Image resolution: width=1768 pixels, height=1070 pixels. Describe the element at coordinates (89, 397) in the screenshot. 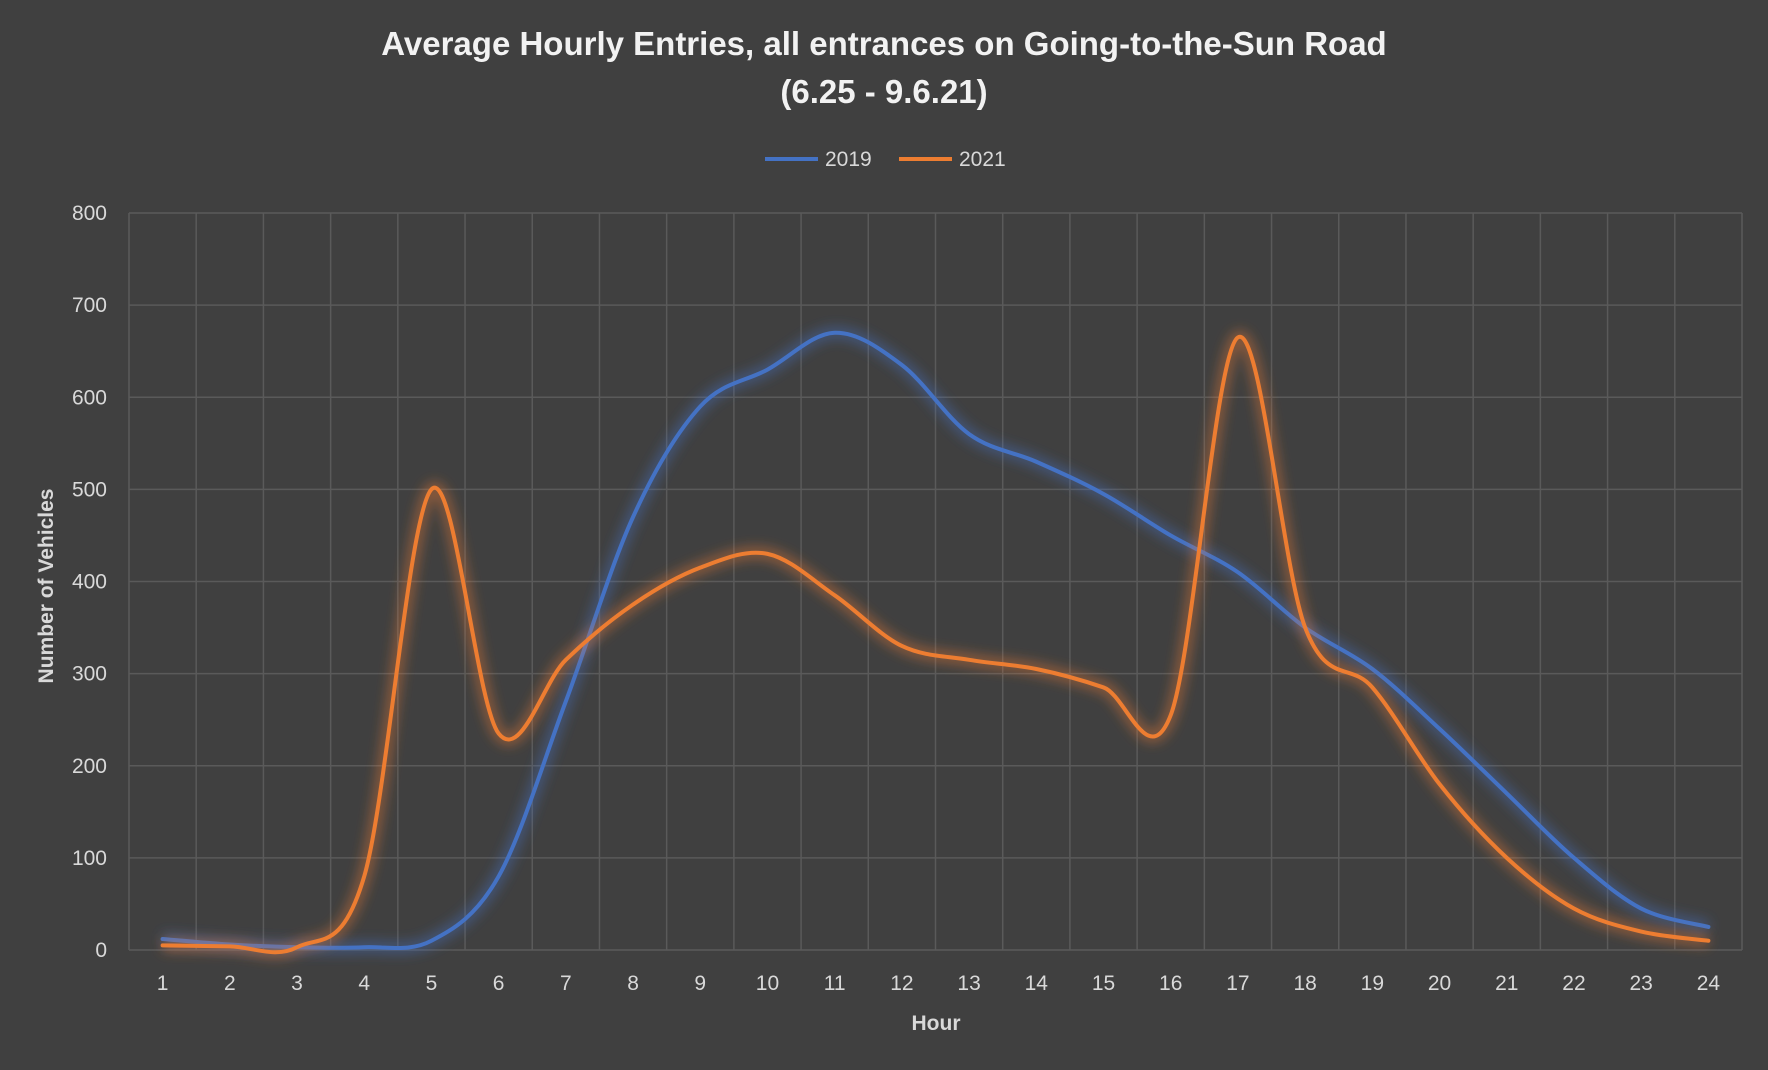

I see `y-tick-label: 600` at that location.